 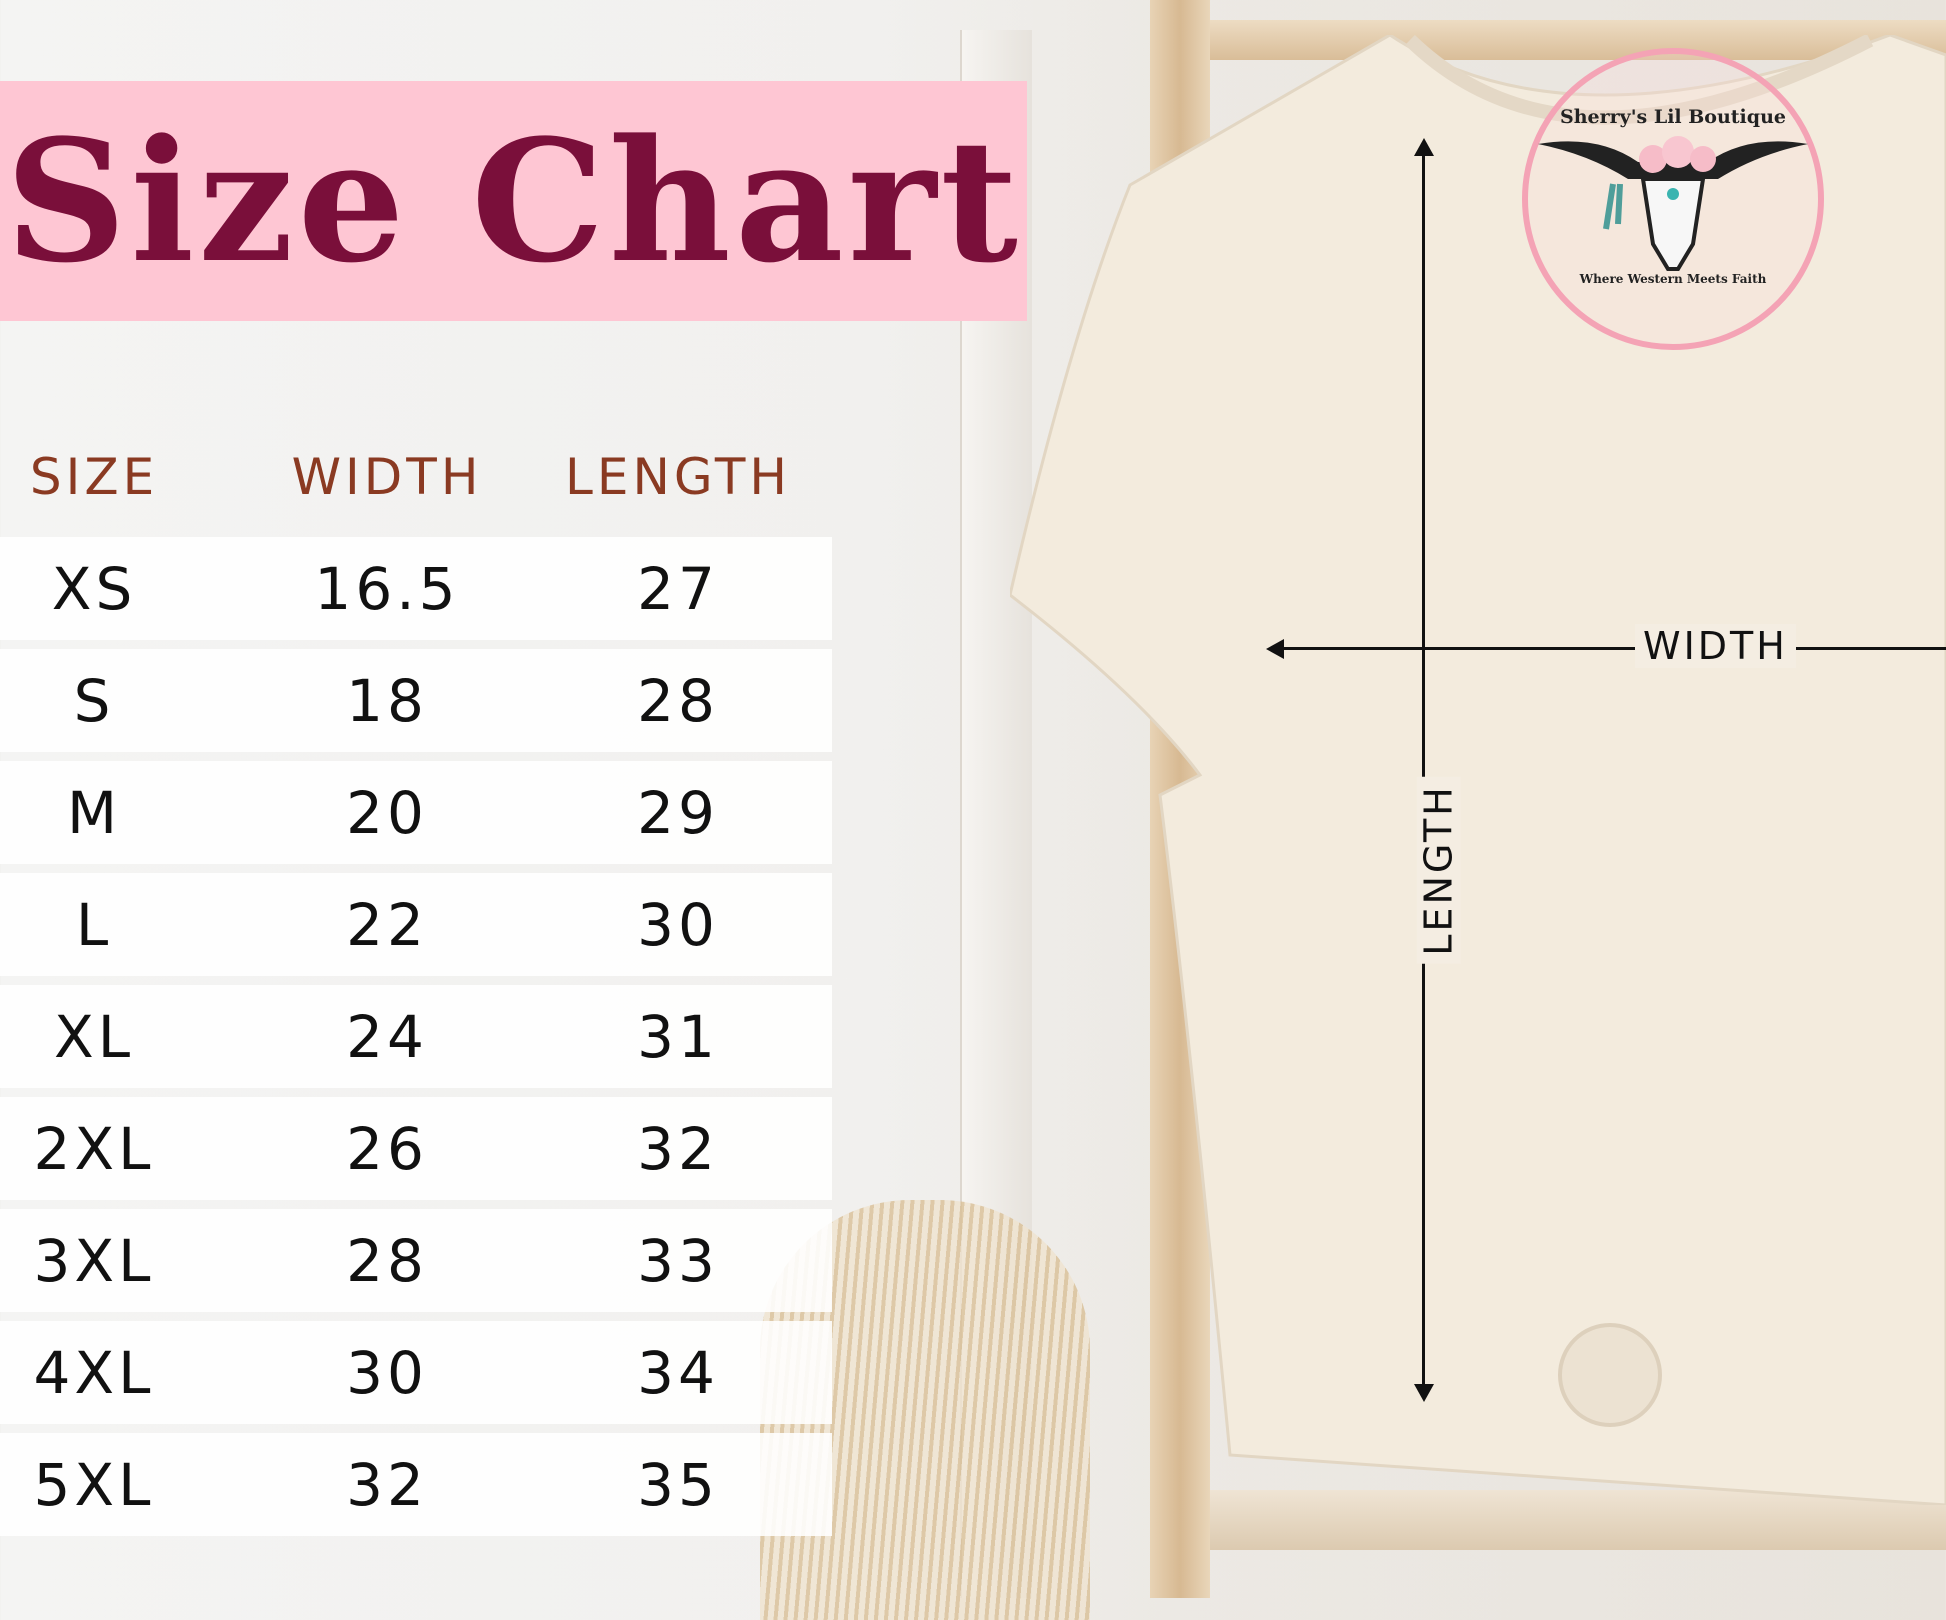 I want to click on width-cell: 28, so click(x=387, y=1260).